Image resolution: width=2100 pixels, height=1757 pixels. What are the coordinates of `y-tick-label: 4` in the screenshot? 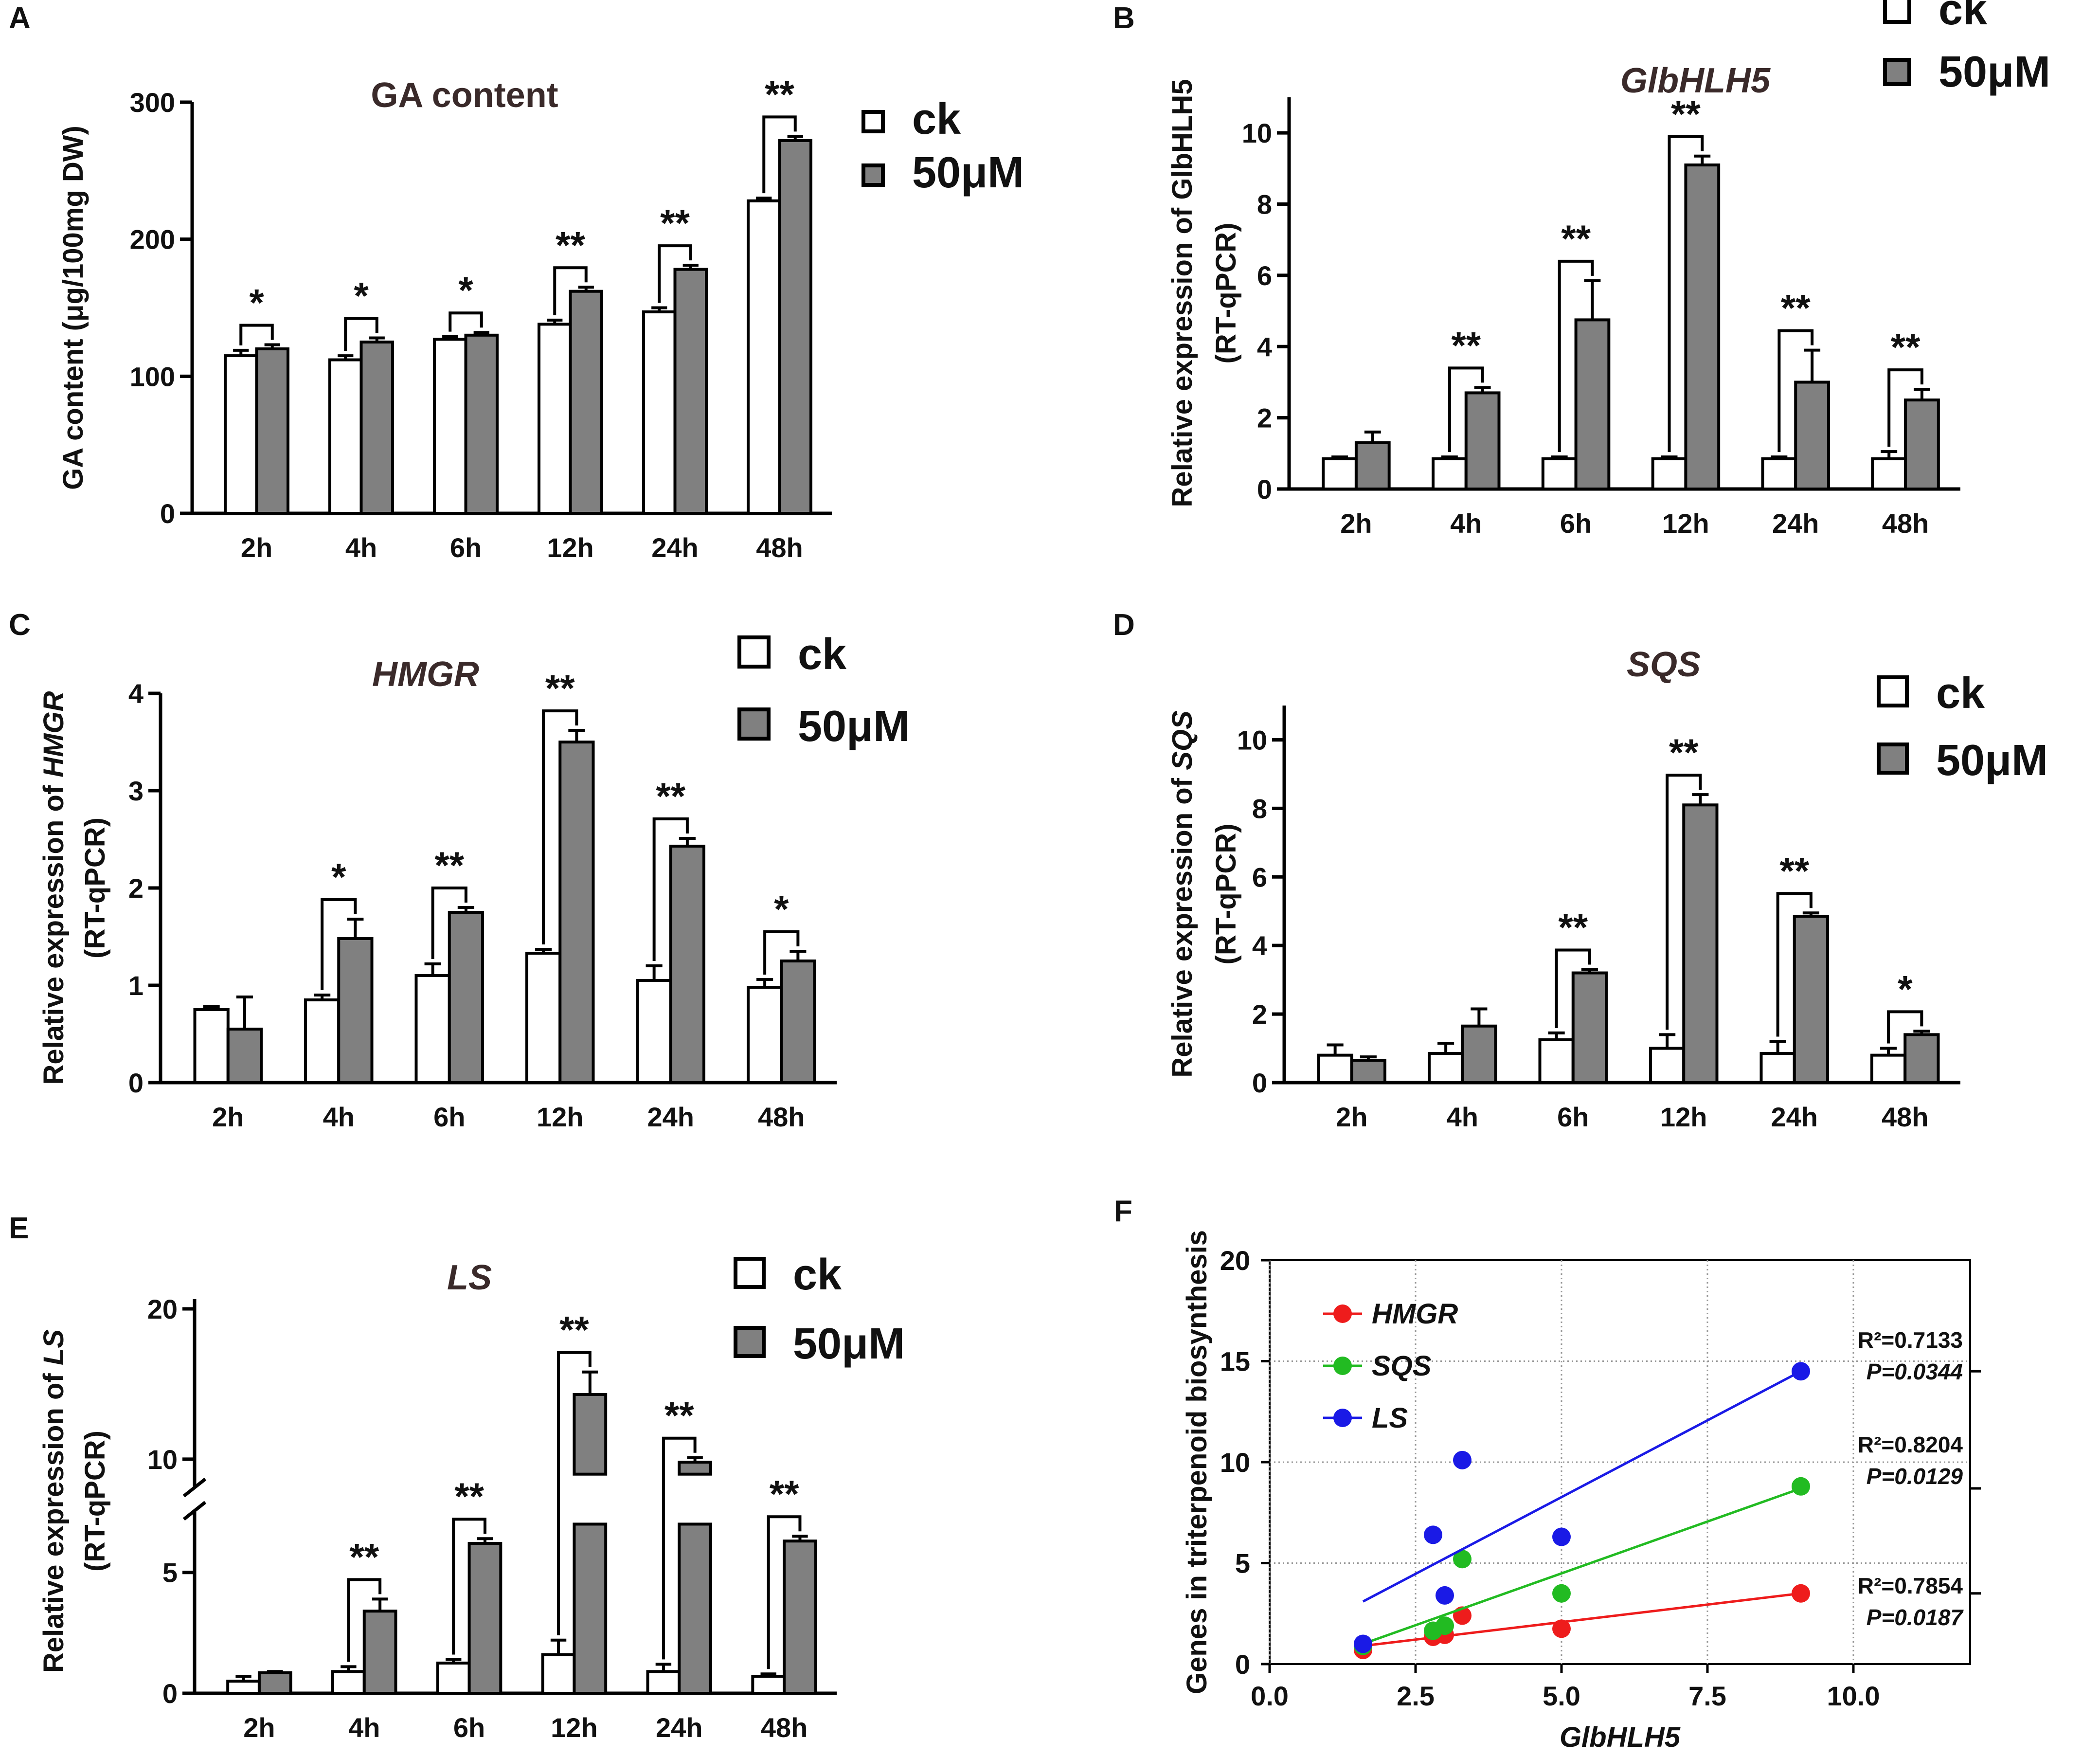 It's located at (1259, 945).